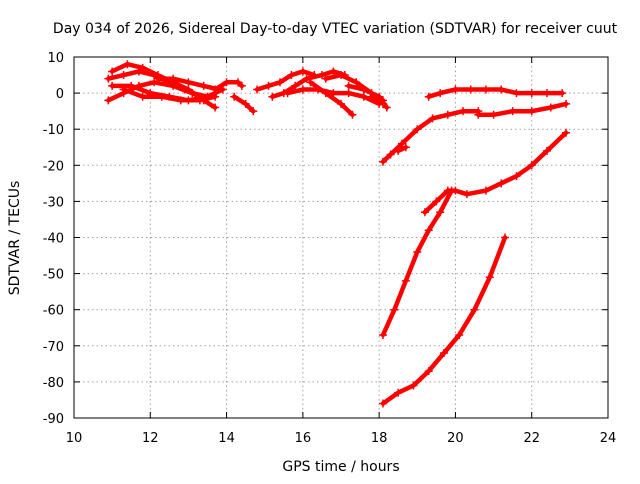  Describe the element at coordinates (53, 383) in the screenshot. I see `y-tick-label: -80` at that location.